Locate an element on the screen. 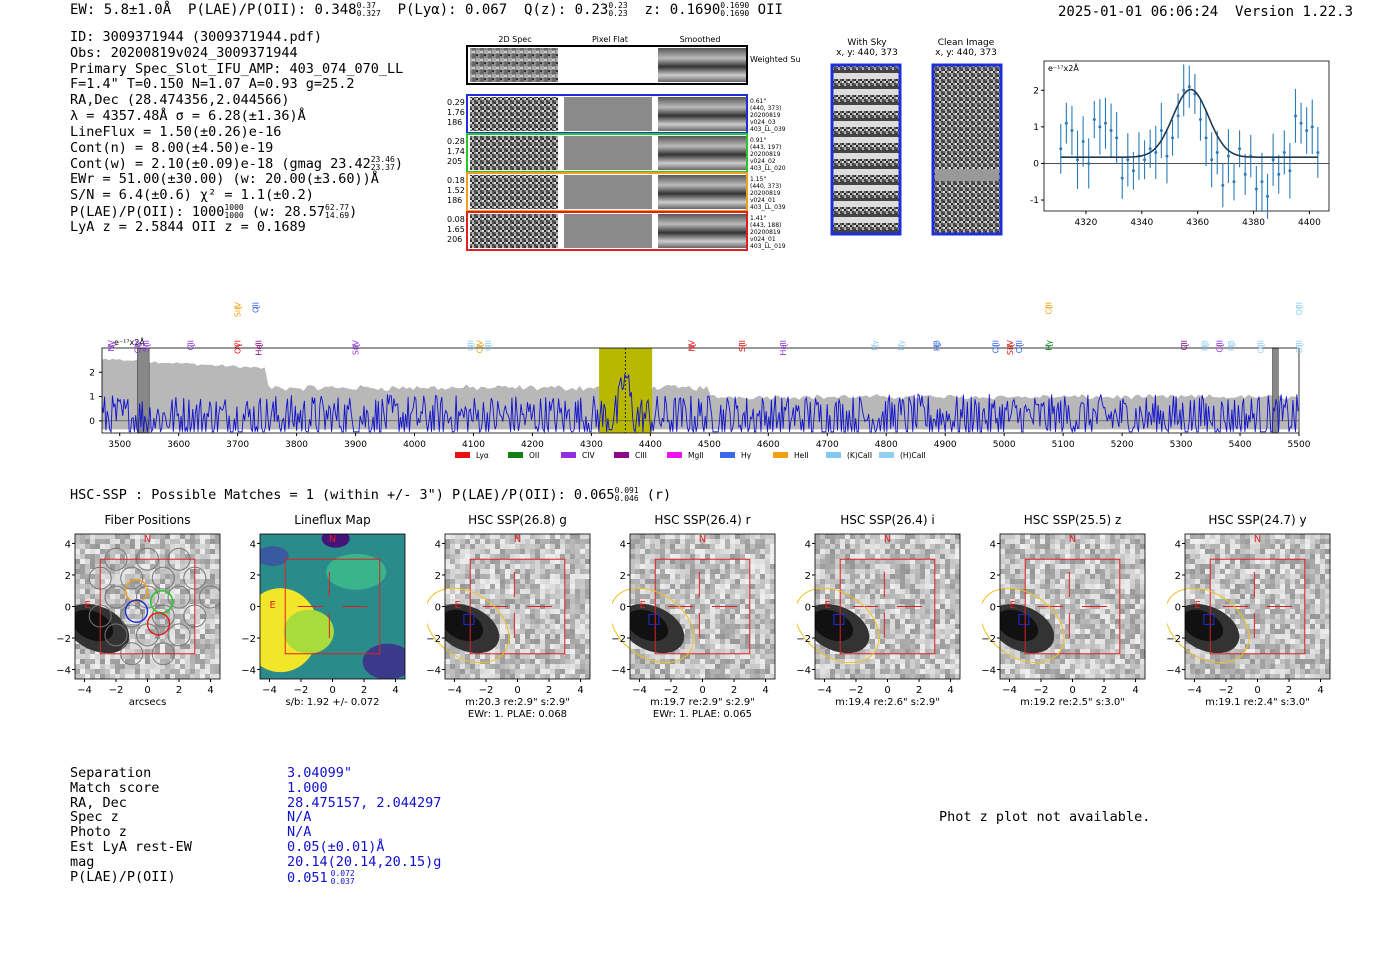 This screenshot has height=953, width=1400. cutout-xlabel: m:19.2 re:2.5" s:3.0" is located at coordinates (1072, 702).